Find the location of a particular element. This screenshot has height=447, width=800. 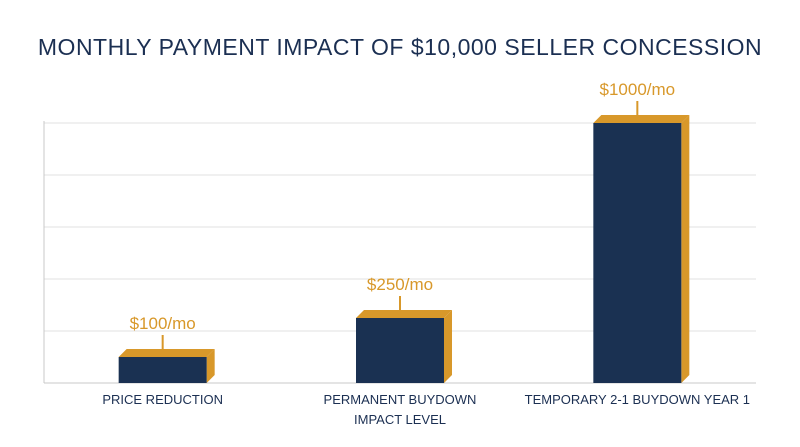

data-label: $1000/mo is located at coordinates (638, 89).